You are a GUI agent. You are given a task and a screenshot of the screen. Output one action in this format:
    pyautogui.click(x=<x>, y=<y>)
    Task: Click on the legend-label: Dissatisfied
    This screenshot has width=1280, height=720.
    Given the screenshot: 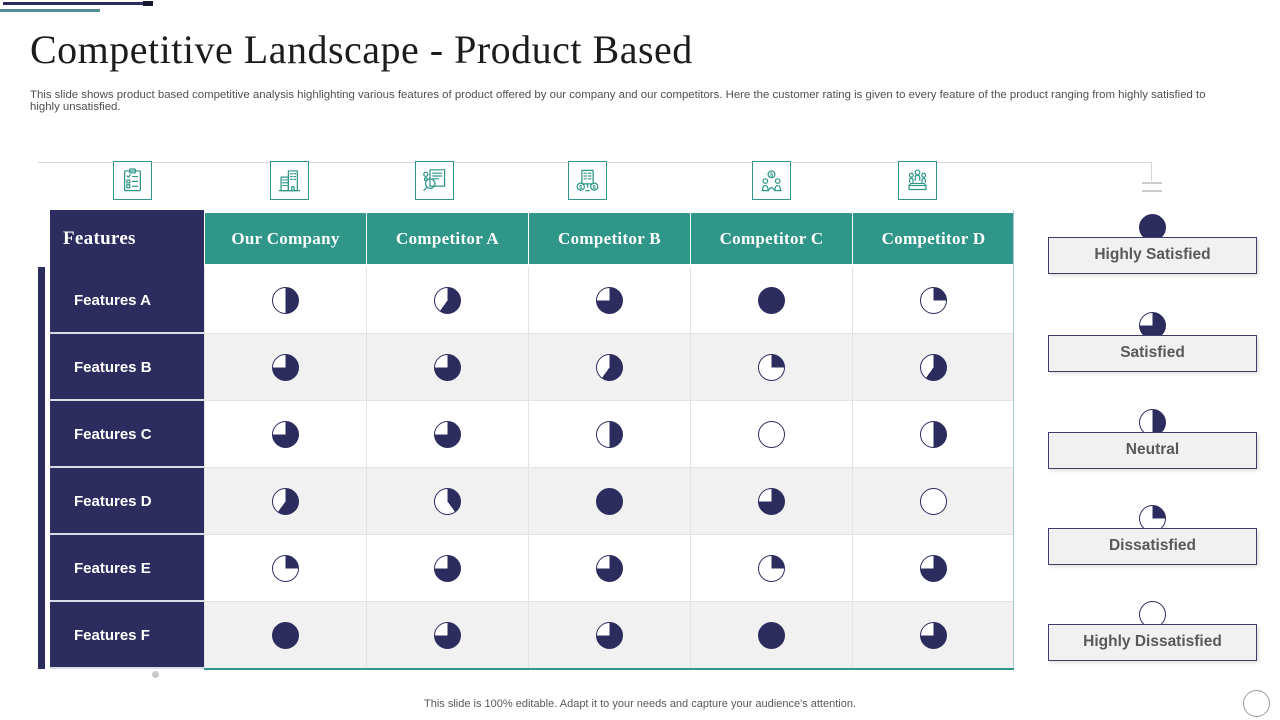 What is the action you would take?
    pyautogui.click(x=1152, y=546)
    